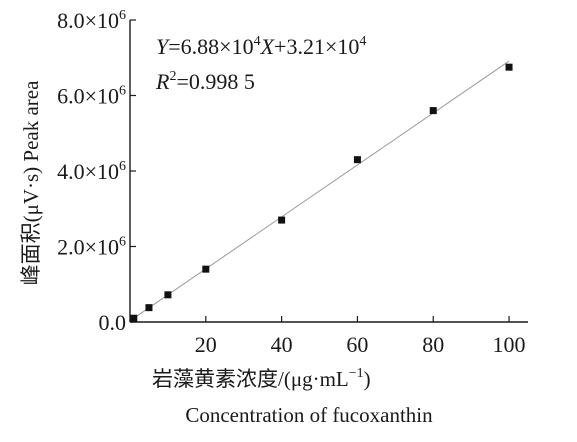  What do you see at coordinates (88, 171) in the screenshot?
I see `y-tick-mantissa: 4.0×10` at bounding box center [88, 171].